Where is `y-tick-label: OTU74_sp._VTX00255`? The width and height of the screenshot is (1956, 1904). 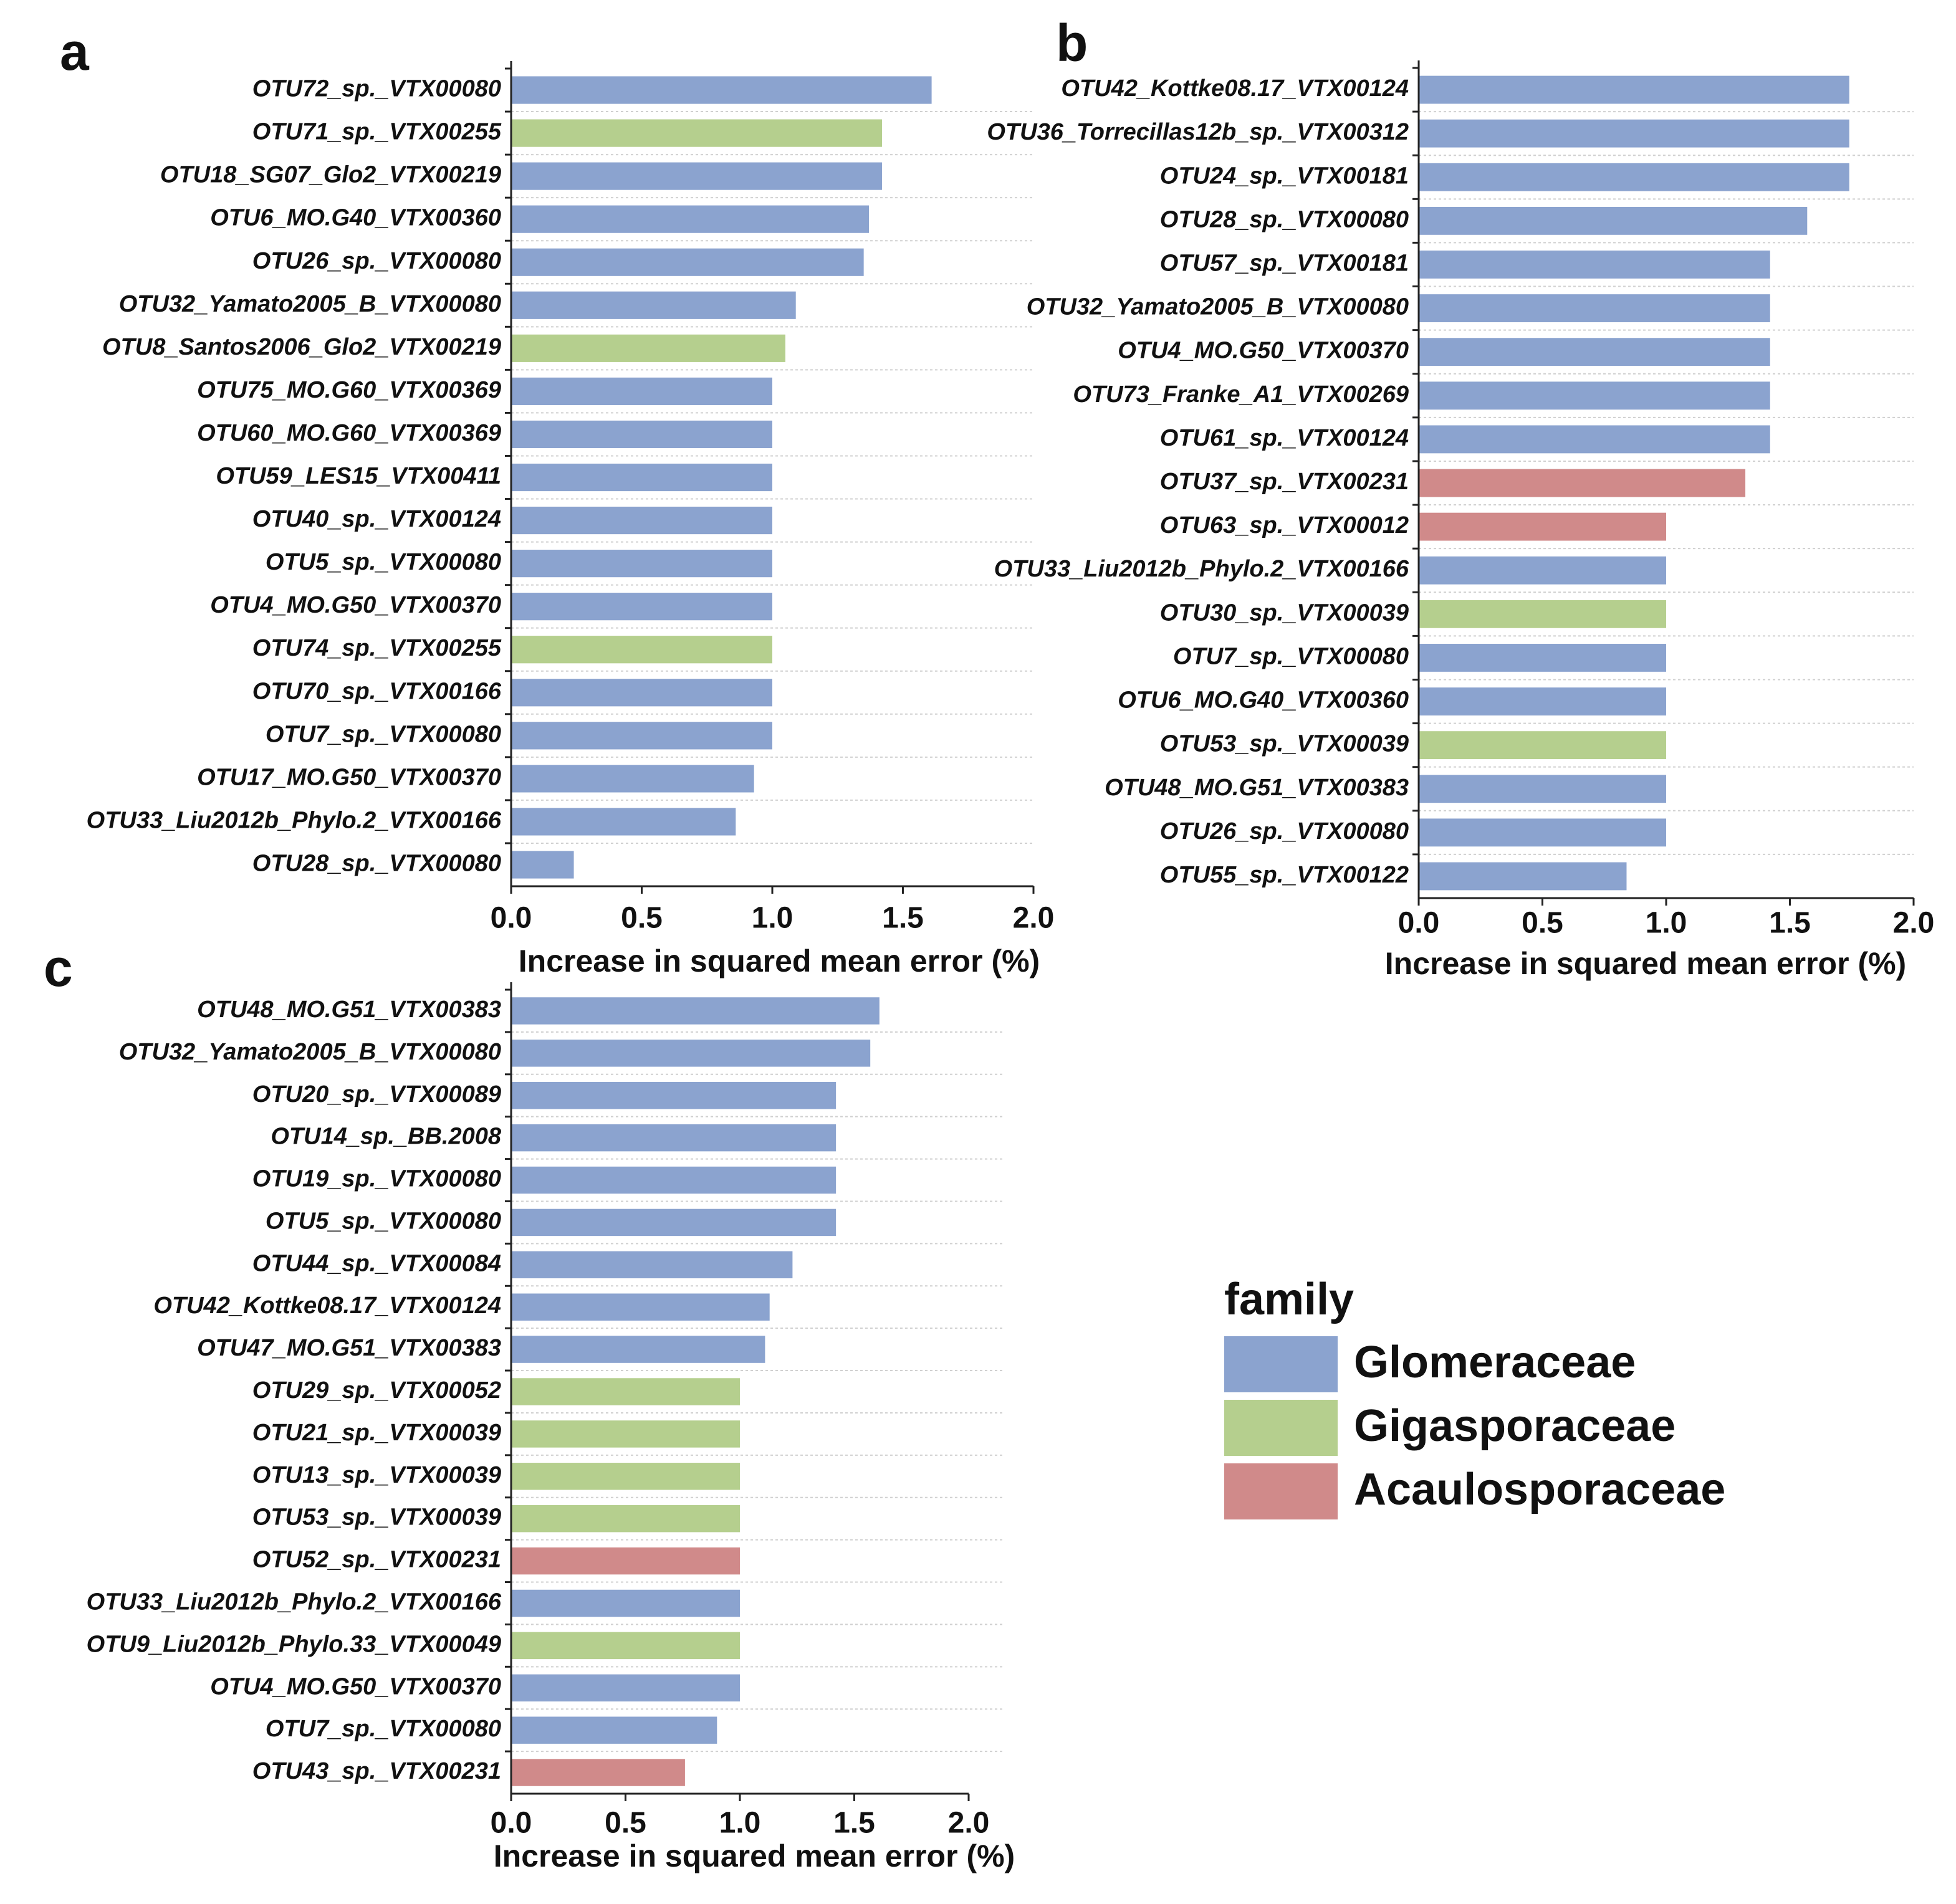
y-tick-label: OTU74_sp._VTX00255 is located at coordinates (377, 648).